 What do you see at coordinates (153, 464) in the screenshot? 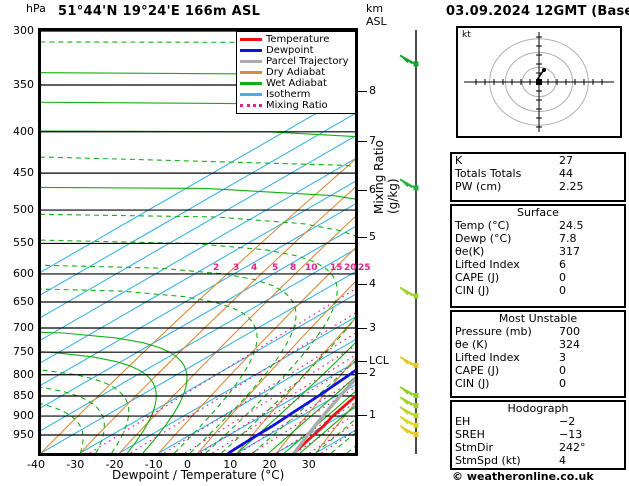
I see `temperature-tick--10: -10` at bounding box center [153, 464].